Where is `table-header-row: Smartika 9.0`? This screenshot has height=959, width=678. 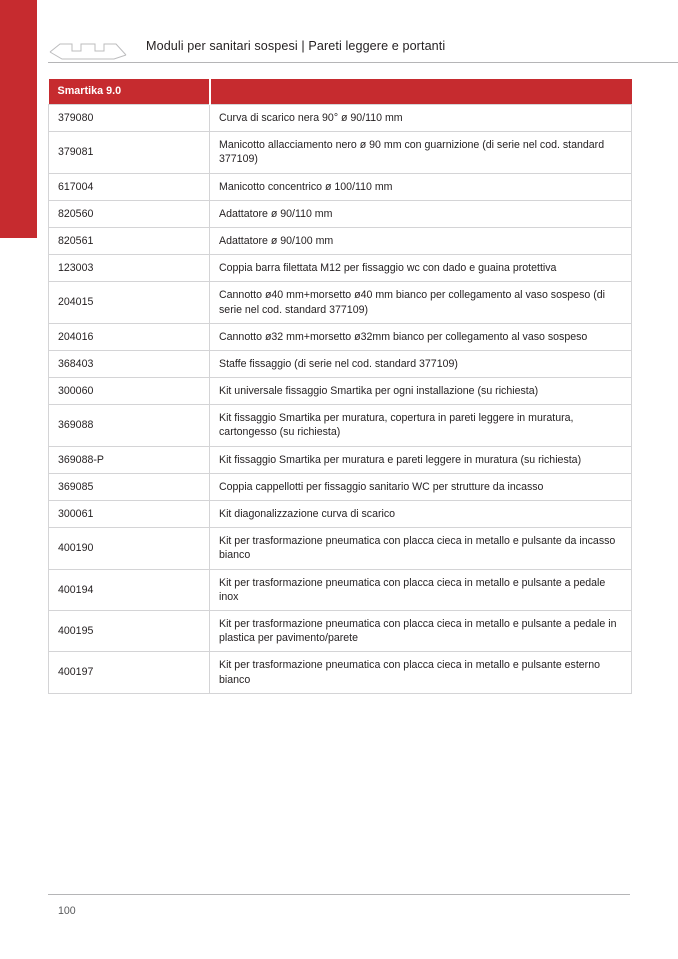 table-header-row: Smartika 9.0 is located at coordinates (340, 92).